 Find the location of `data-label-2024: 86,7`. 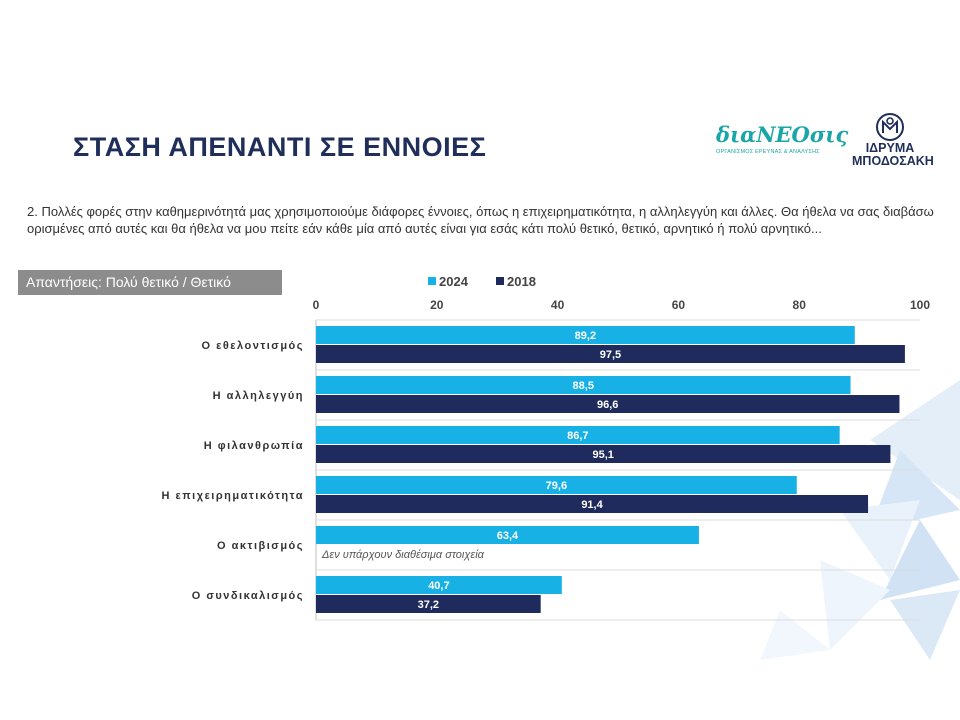

data-label-2024: 86,7 is located at coordinates (577, 436).